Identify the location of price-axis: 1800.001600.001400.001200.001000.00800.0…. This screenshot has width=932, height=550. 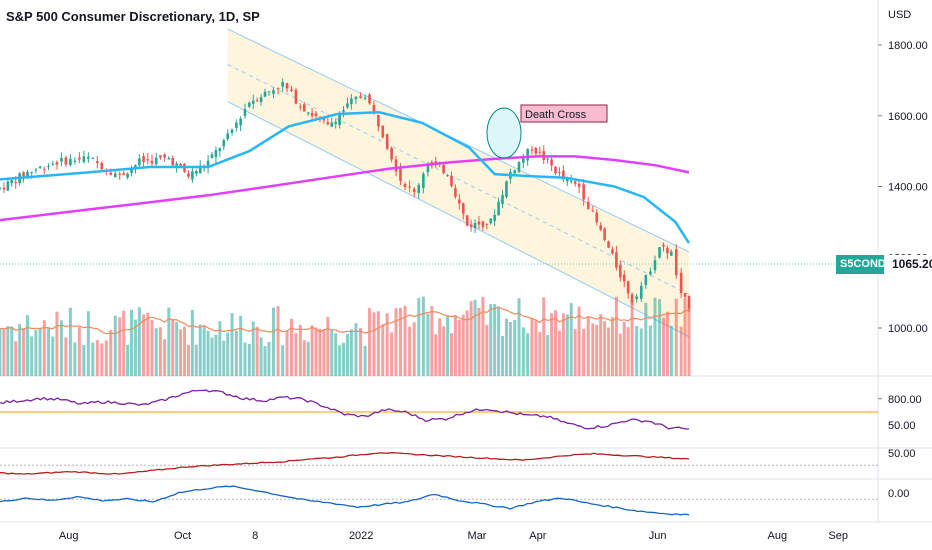
(903, 223).